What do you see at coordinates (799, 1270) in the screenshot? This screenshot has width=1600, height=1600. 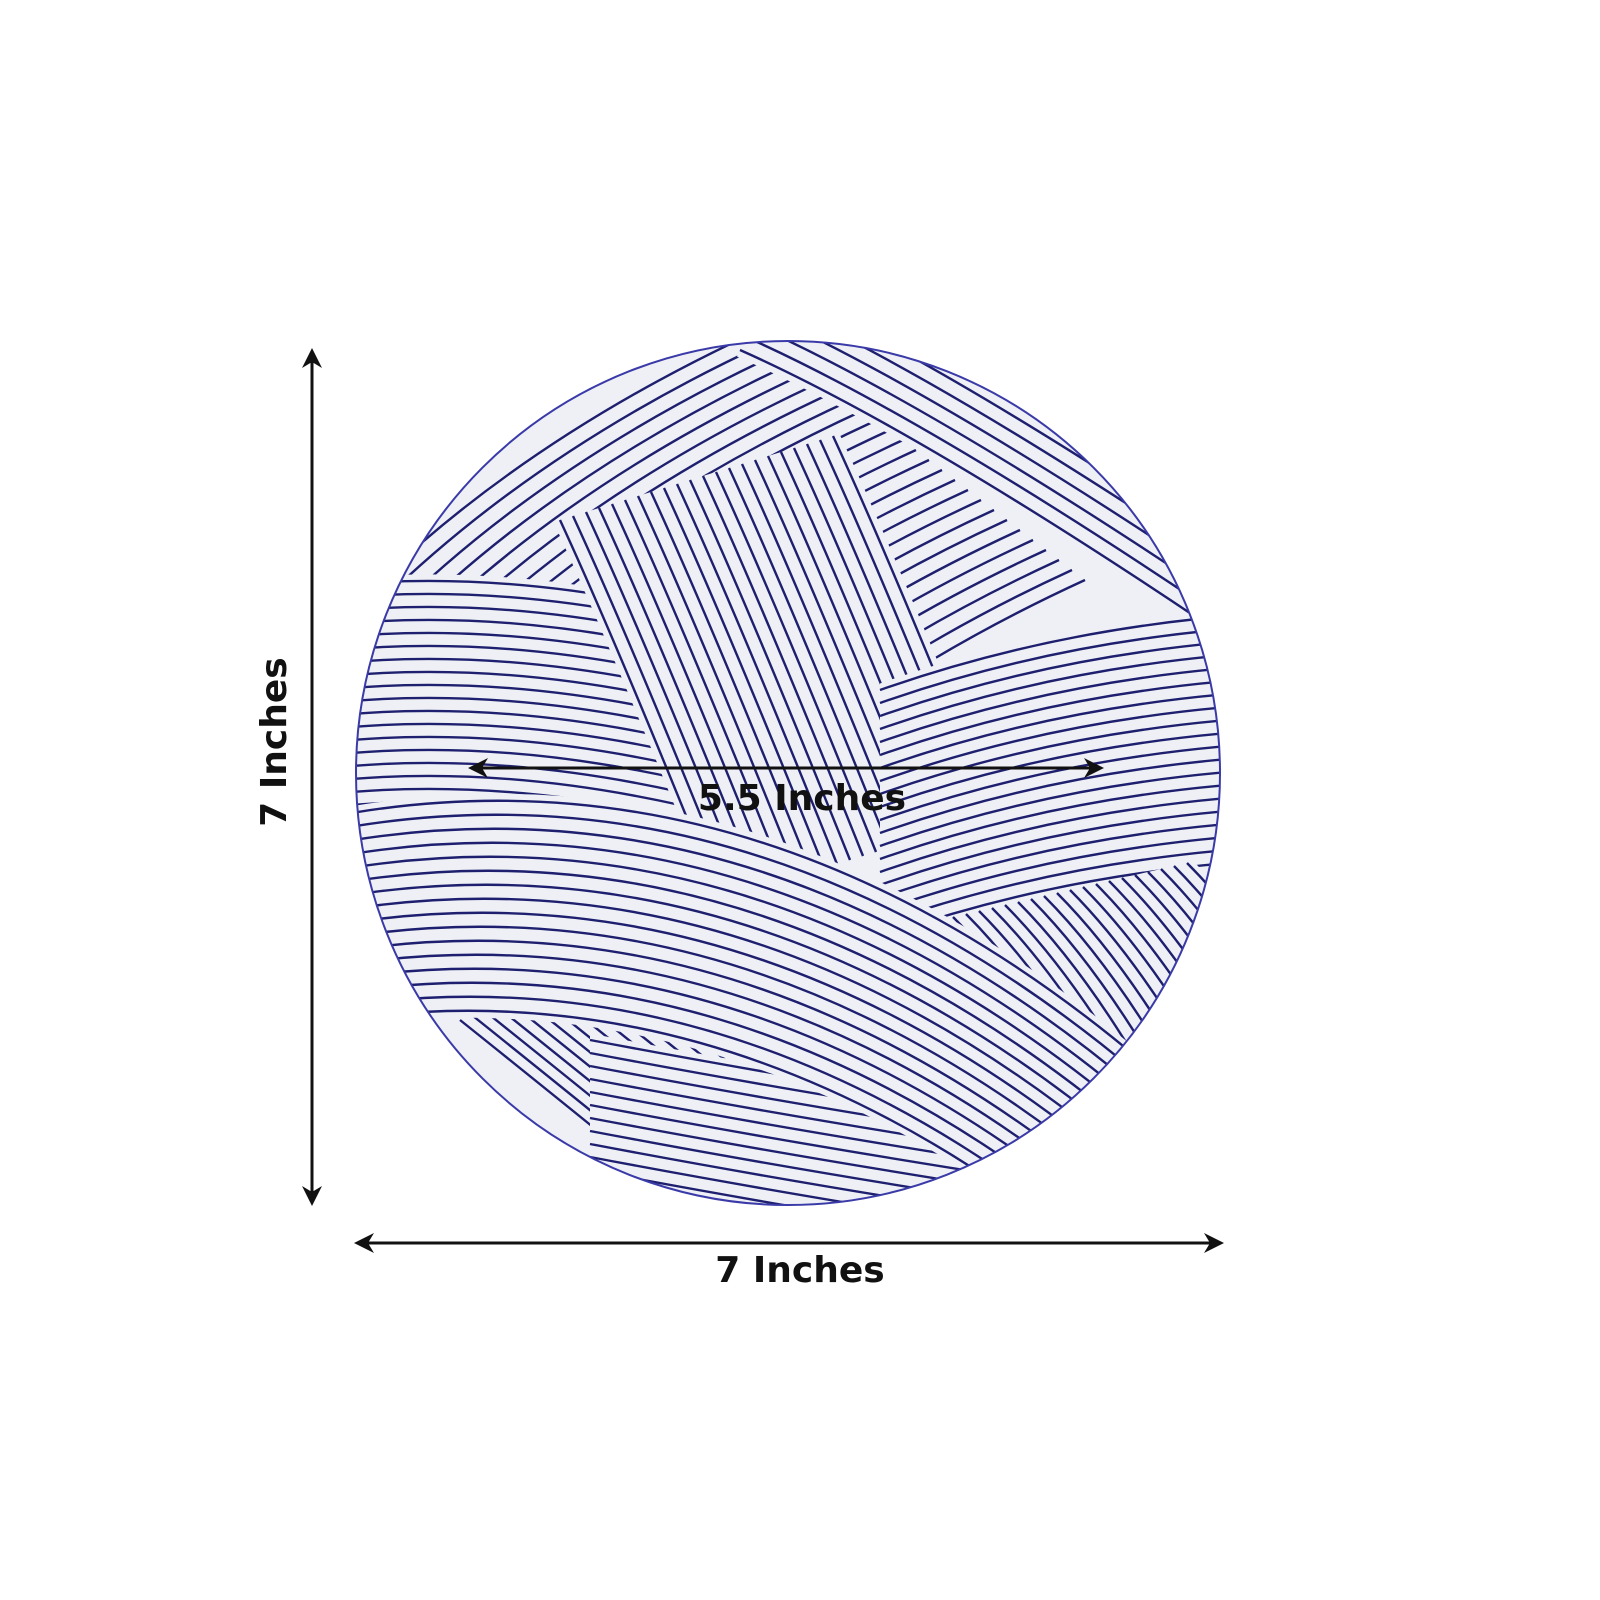 I see `width-label: 7 Inches` at bounding box center [799, 1270].